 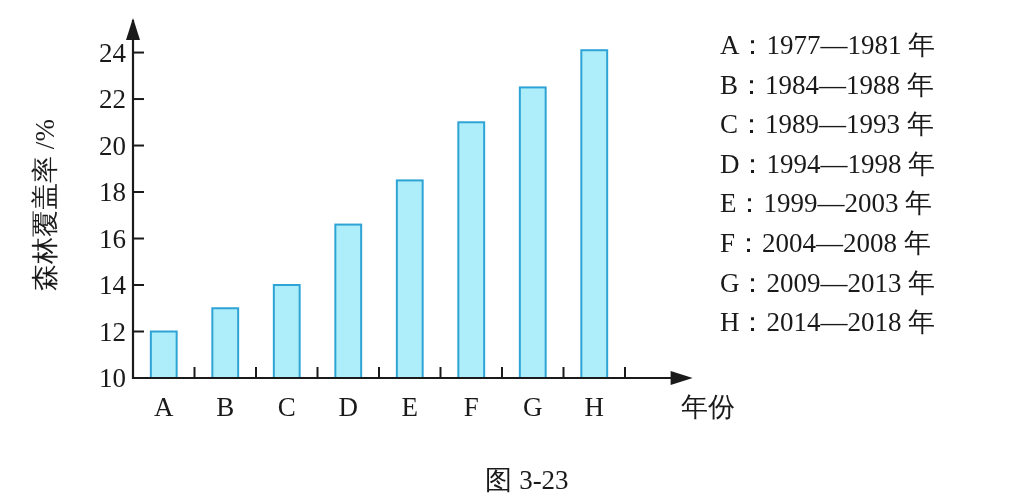 What do you see at coordinates (594, 407) in the screenshot?
I see `x-tick-label: H` at bounding box center [594, 407].